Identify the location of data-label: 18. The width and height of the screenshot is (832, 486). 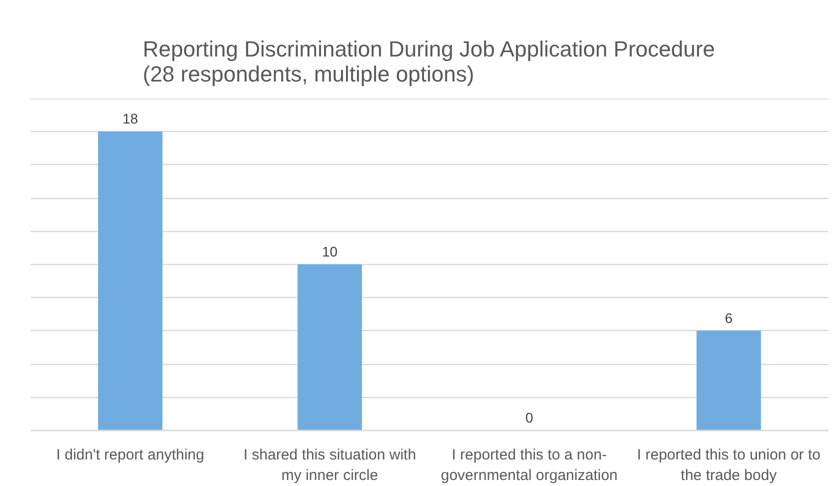
(130, 118).